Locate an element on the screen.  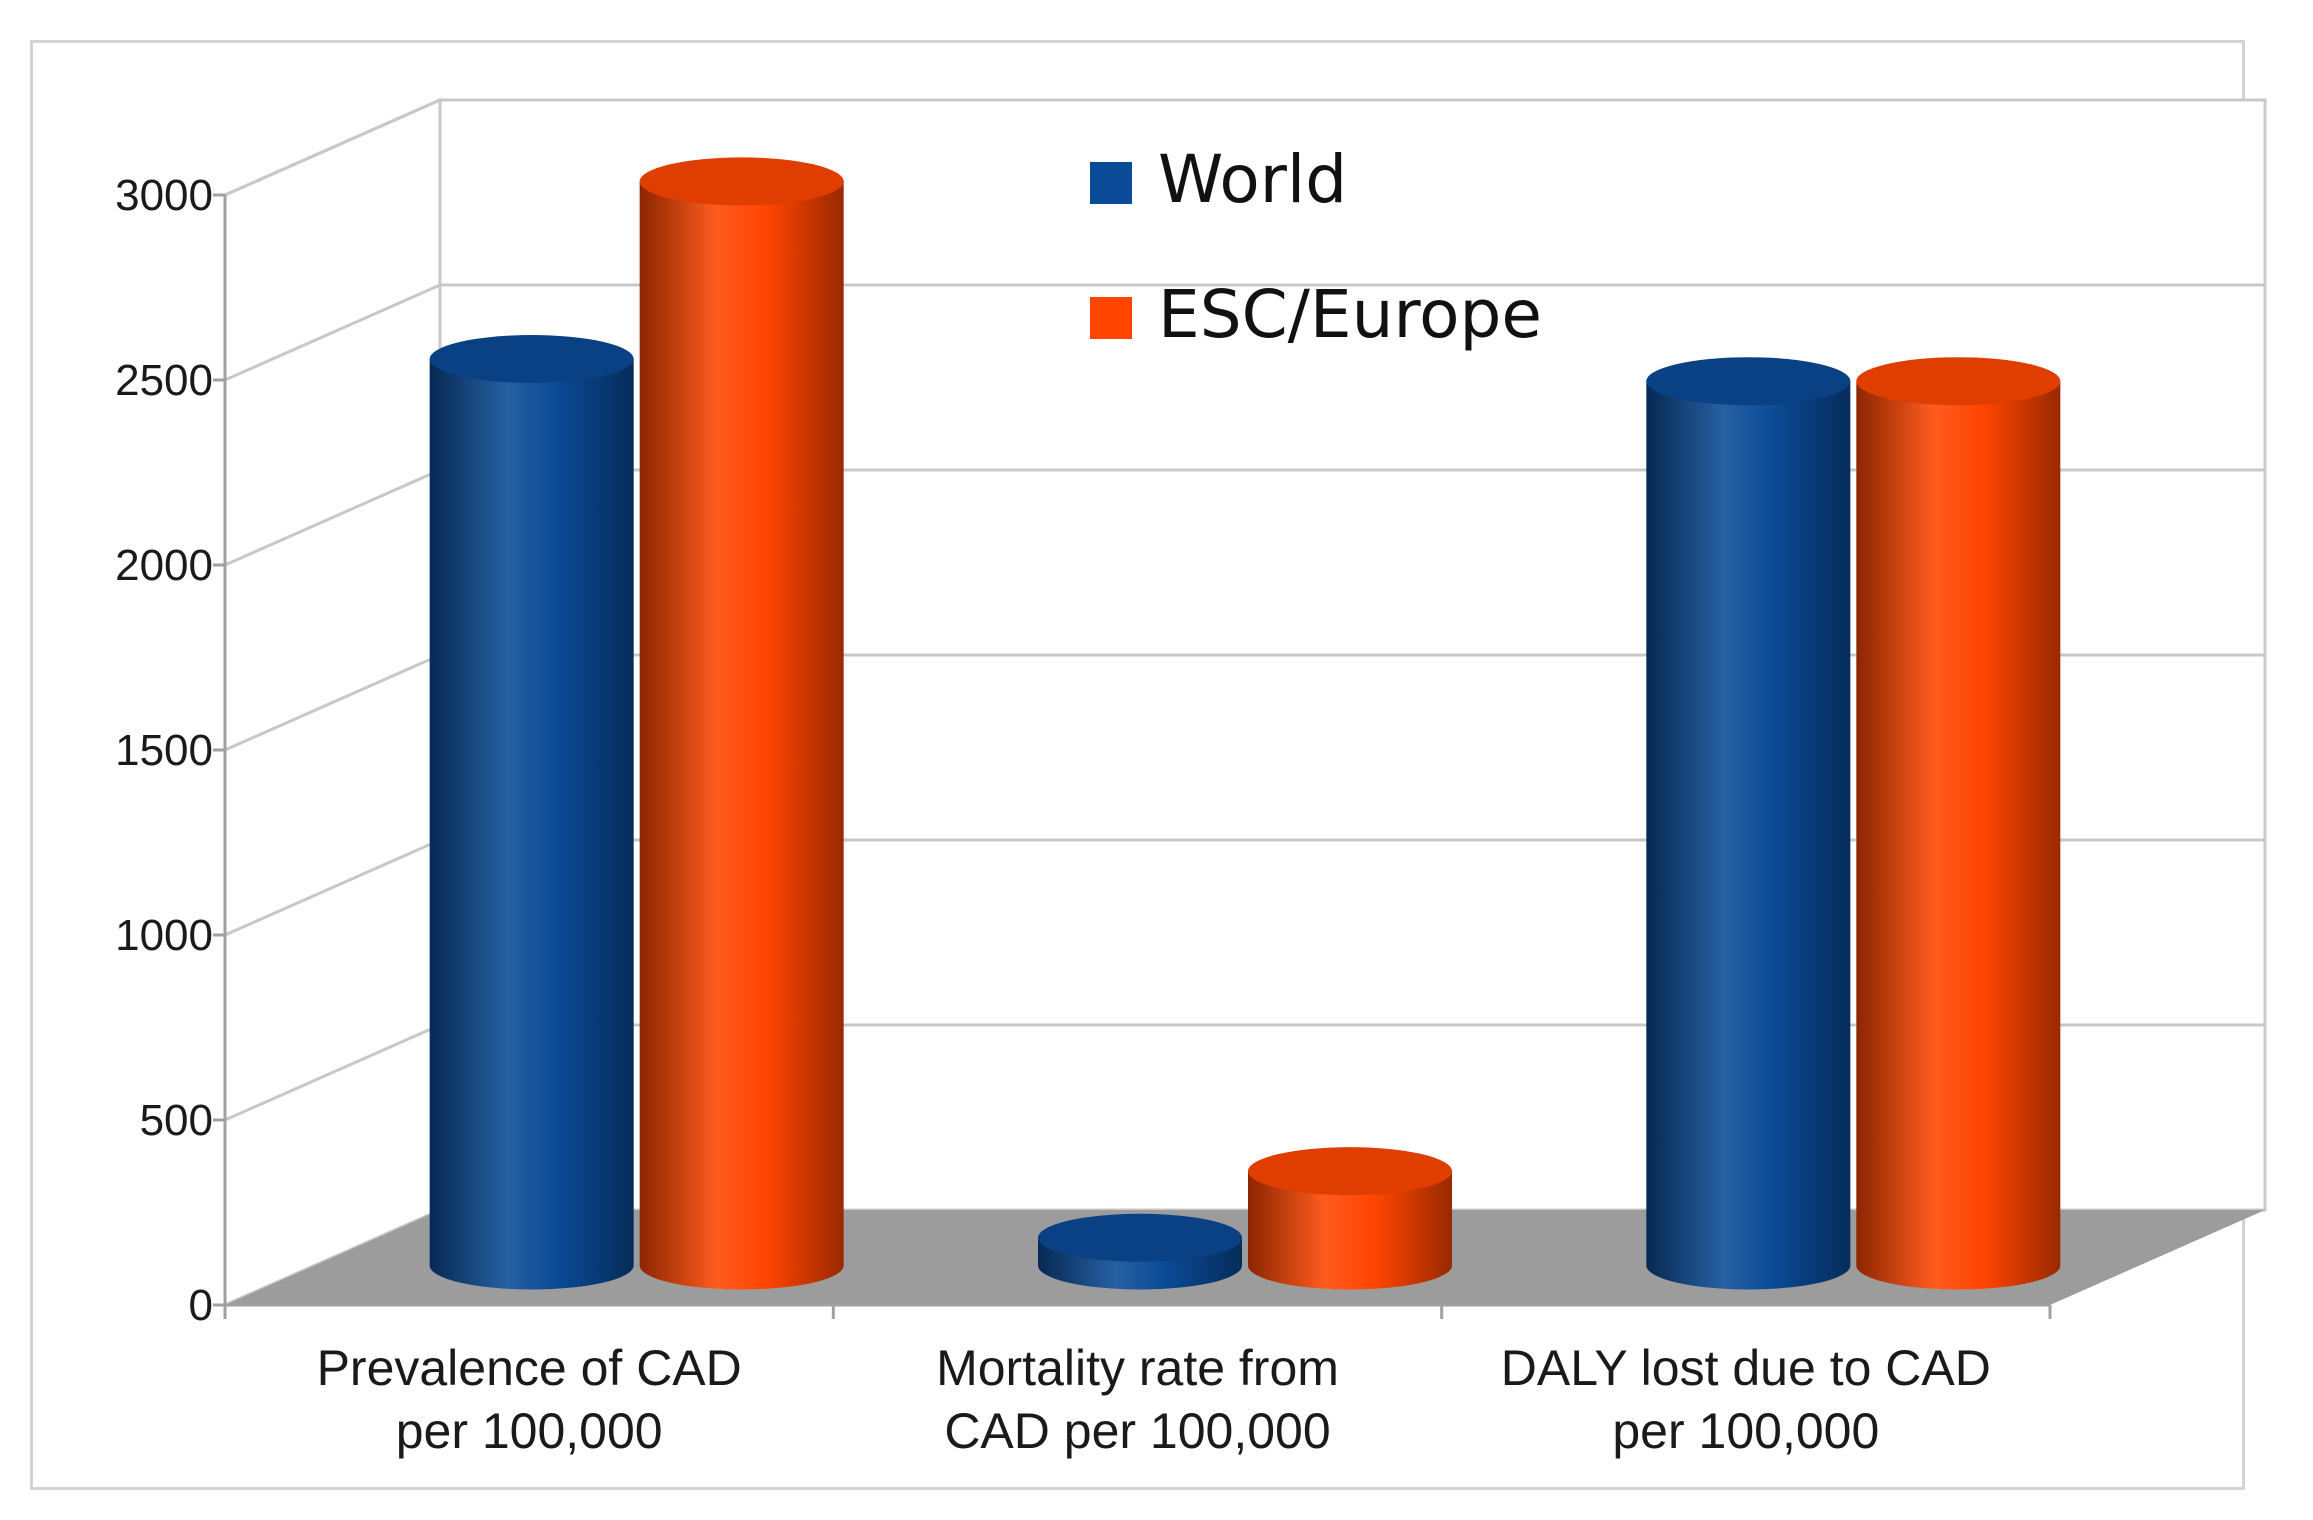
category-label: DALY lost due to CAD is located at coordinates (1746, 1368).